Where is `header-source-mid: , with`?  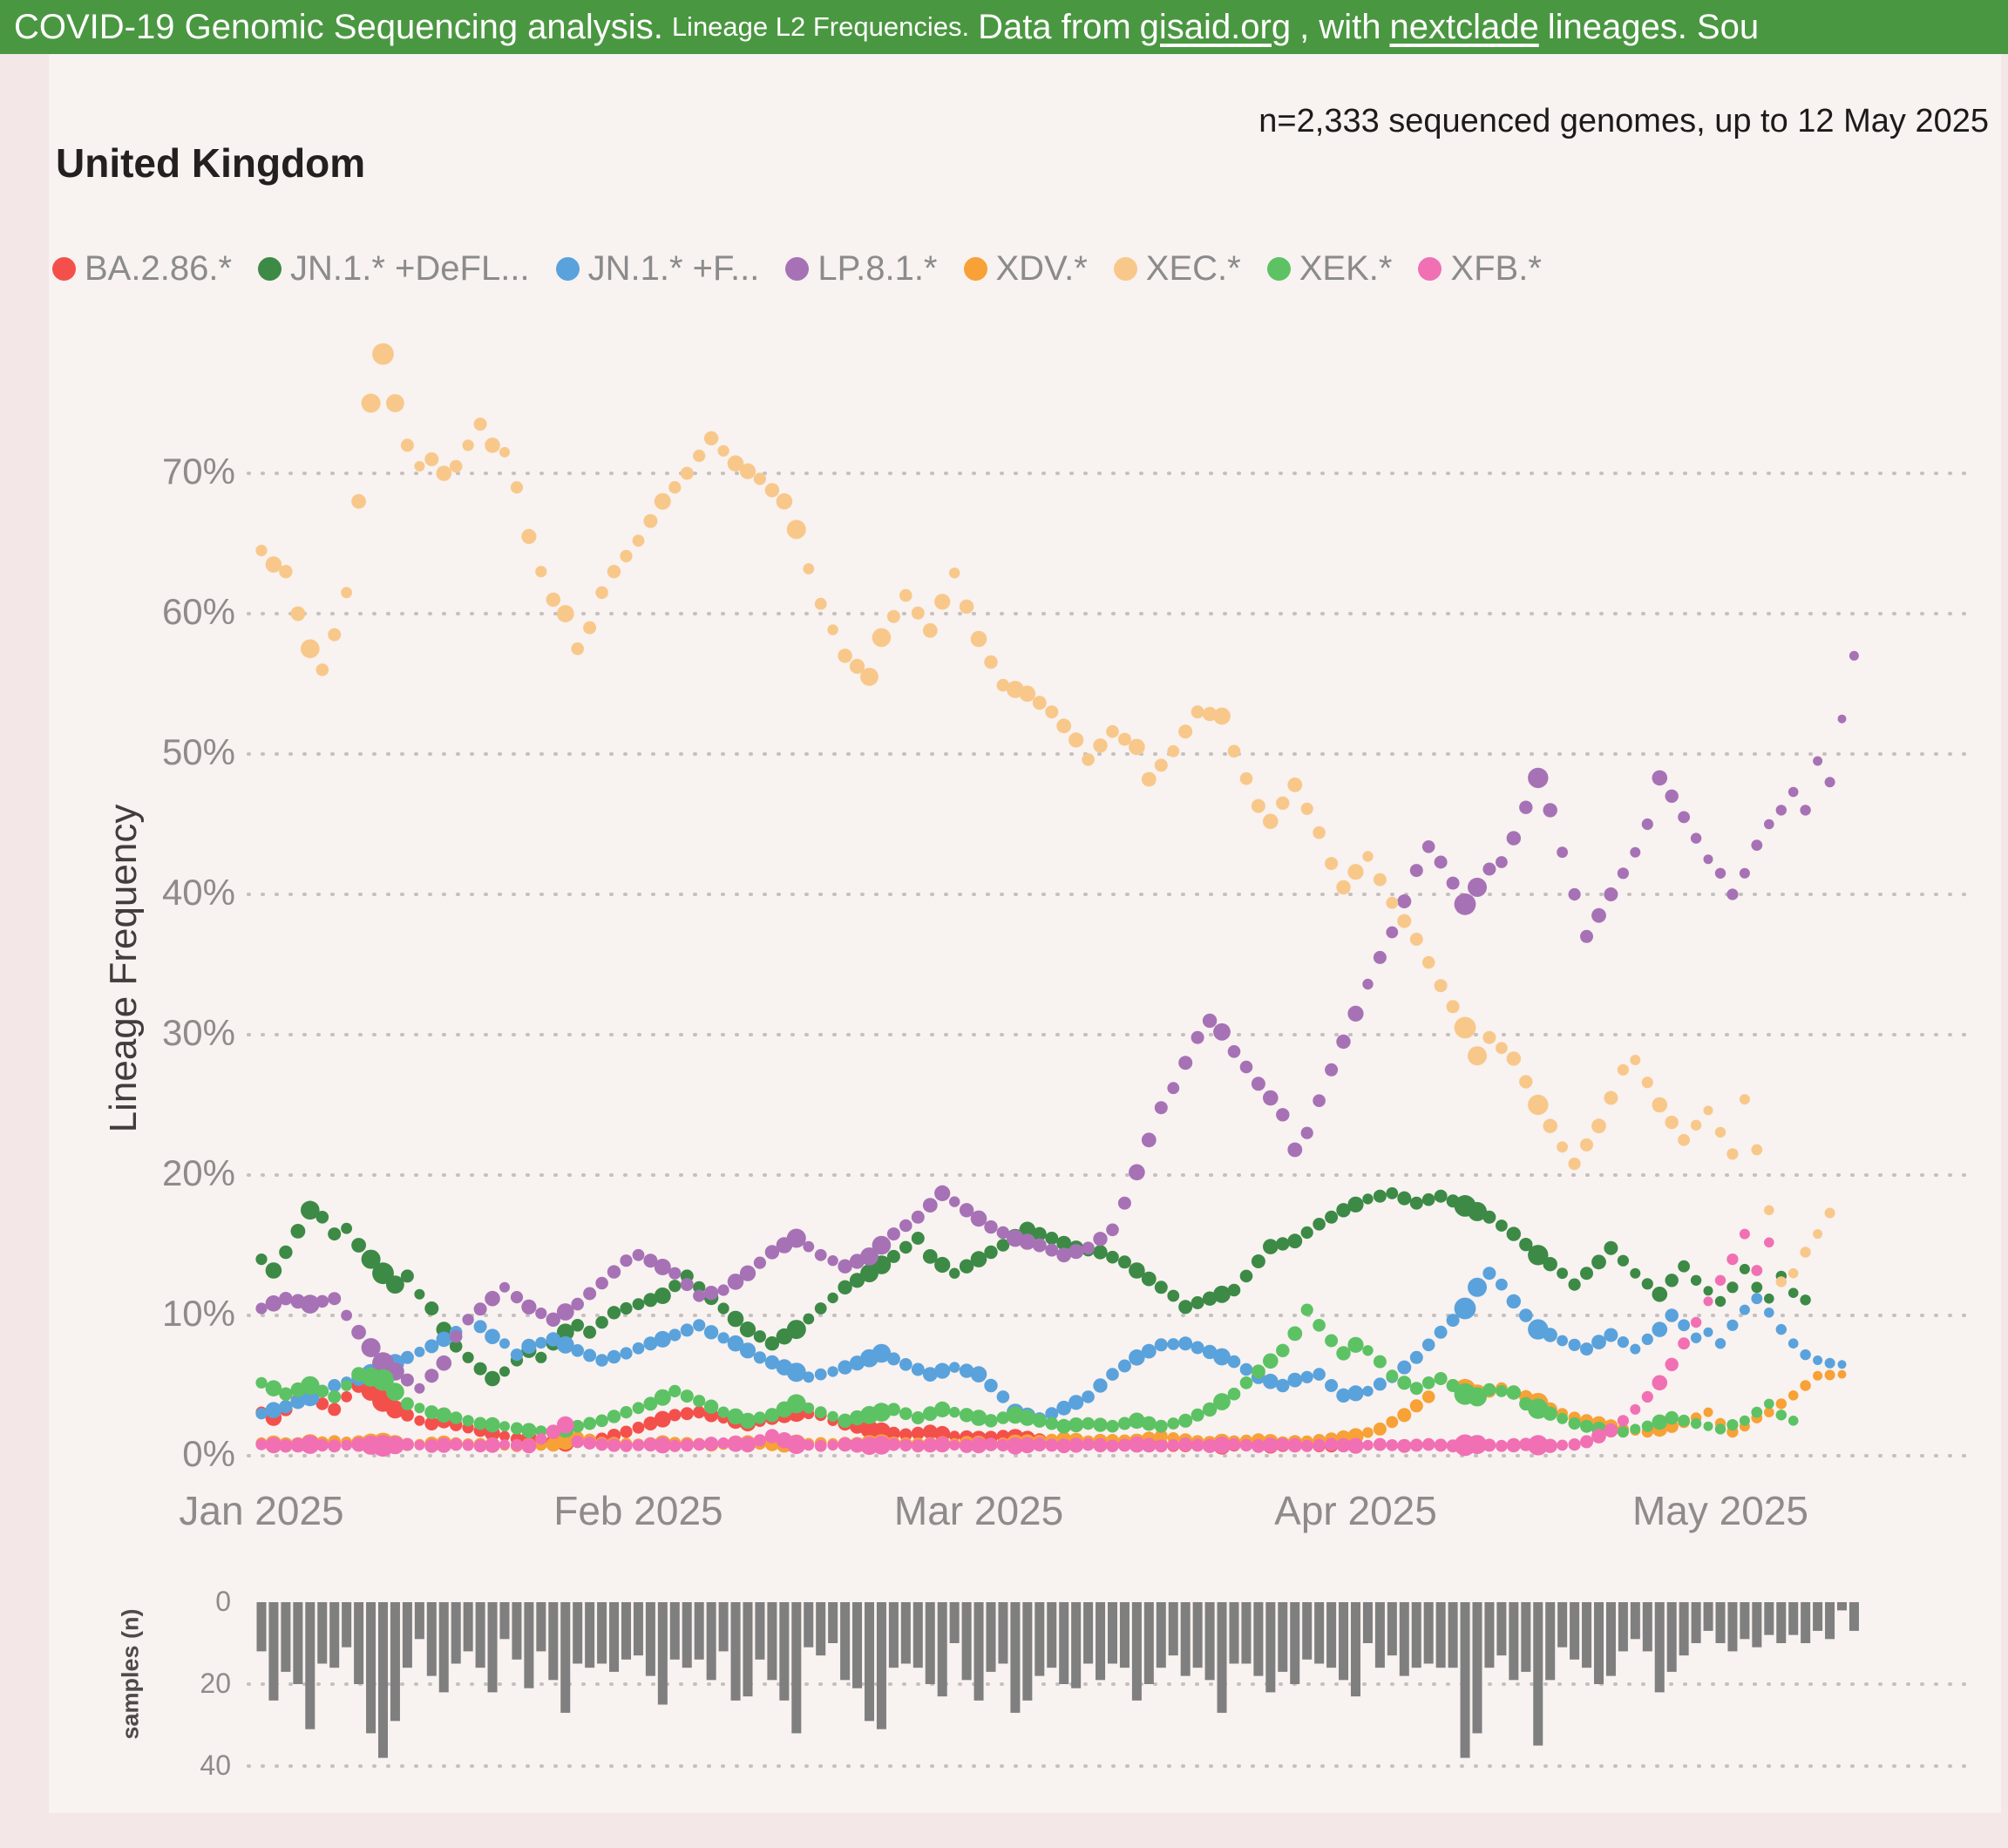
header-source-mid: , with is located at coordinates (1340, 26).